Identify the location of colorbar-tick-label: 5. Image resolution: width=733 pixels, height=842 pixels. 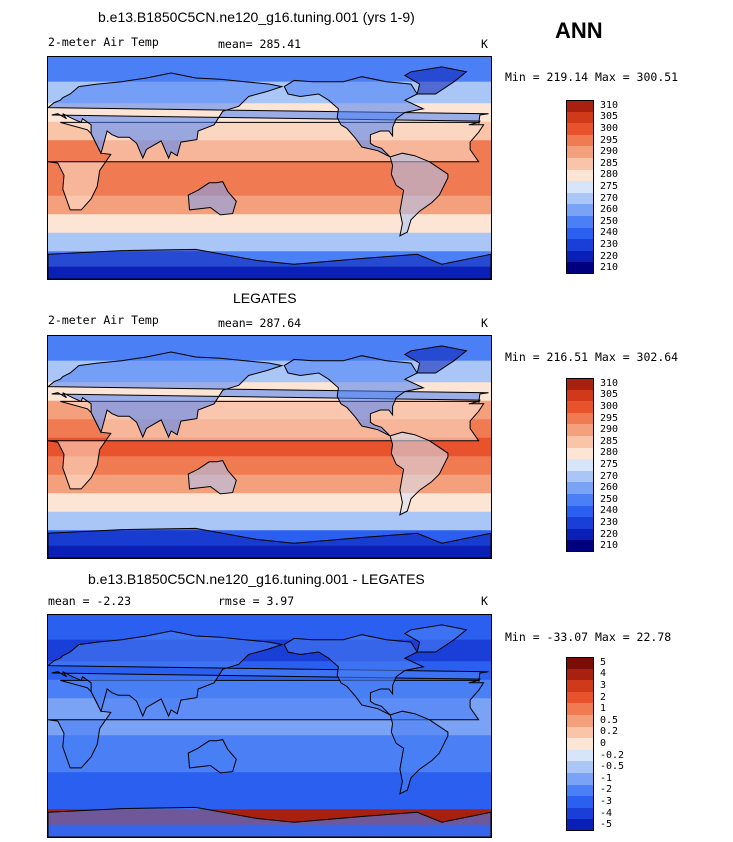
(603, 662).